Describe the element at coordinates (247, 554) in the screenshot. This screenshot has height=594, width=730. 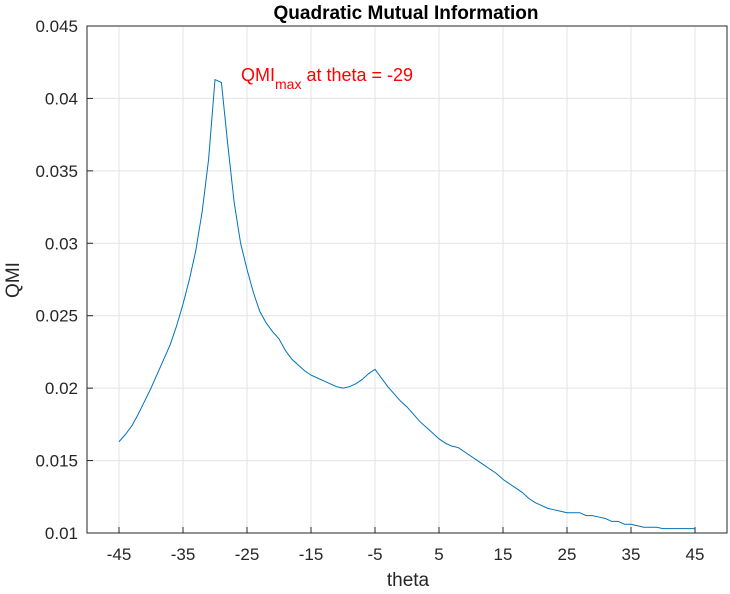
I see `x-tick-label: -25` at that location.